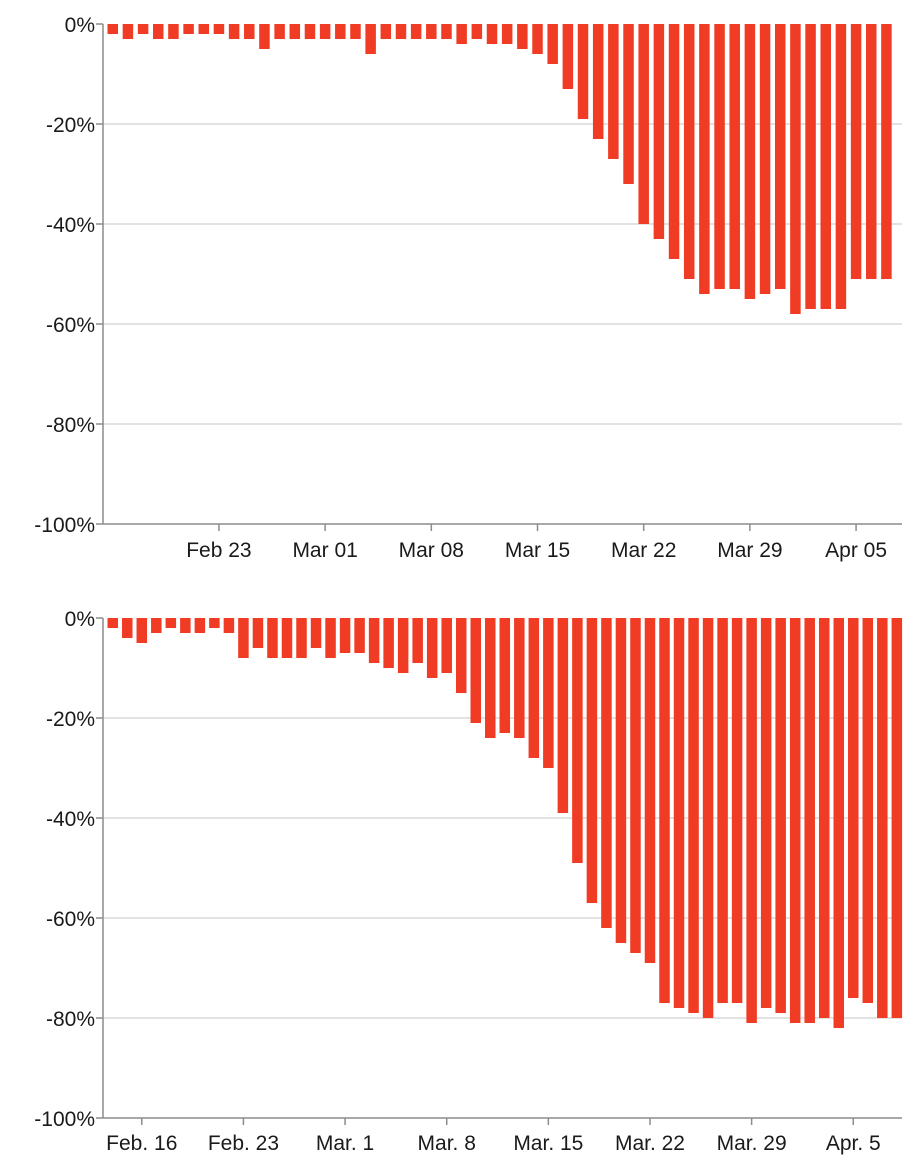 The image size is (914, 1168). What do you see at coordinates (70, 719) in the screenshot?
I see `bottom-y-tick-label: -20%` at bounding box center [70, 719].